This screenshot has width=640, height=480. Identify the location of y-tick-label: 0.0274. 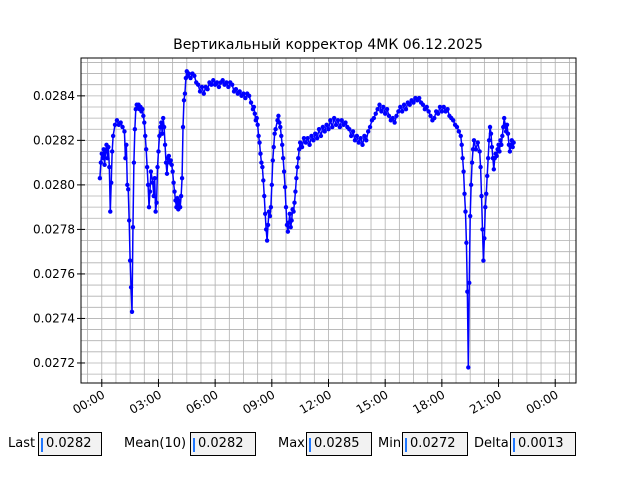
(54, 318).